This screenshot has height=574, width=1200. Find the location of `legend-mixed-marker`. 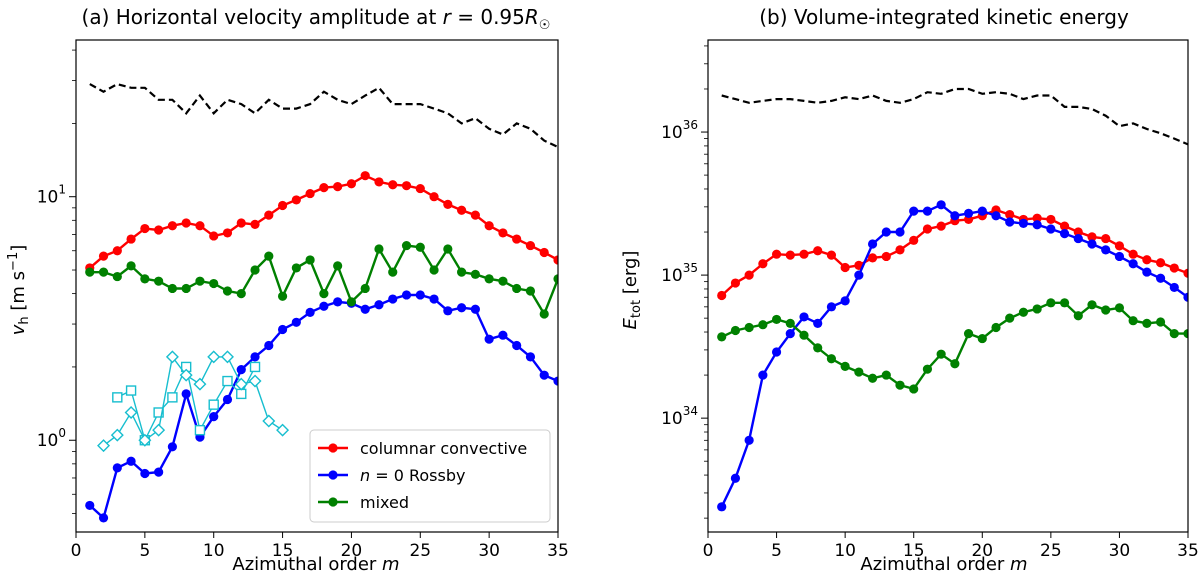

legend-mixed-marker is located at coordinates (333, 502).